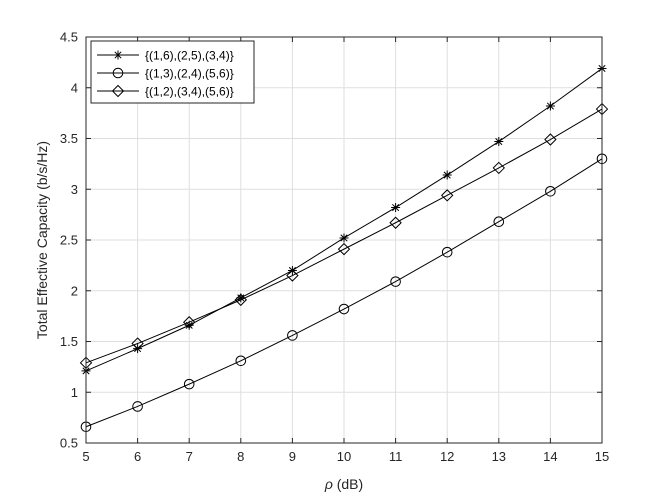 The image size is (664, 498). What do you see at coordinates (447, 456) in the screenshot?
I see `x-tick-label: 12` at bounding box center [447, 456].